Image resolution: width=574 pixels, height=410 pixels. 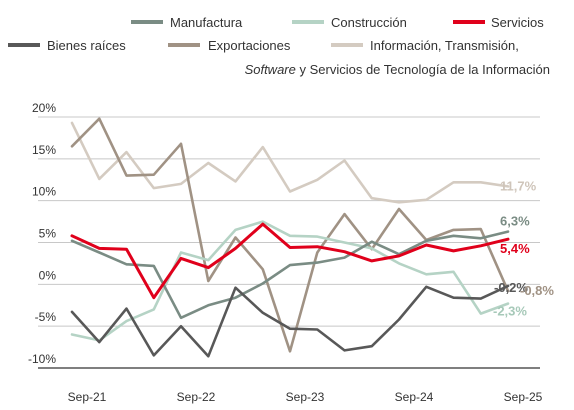 What do you see at coordinates (44, 192) in the screenshot?
I see `y-tick-label: 10%` at bounding box center [44, 192].